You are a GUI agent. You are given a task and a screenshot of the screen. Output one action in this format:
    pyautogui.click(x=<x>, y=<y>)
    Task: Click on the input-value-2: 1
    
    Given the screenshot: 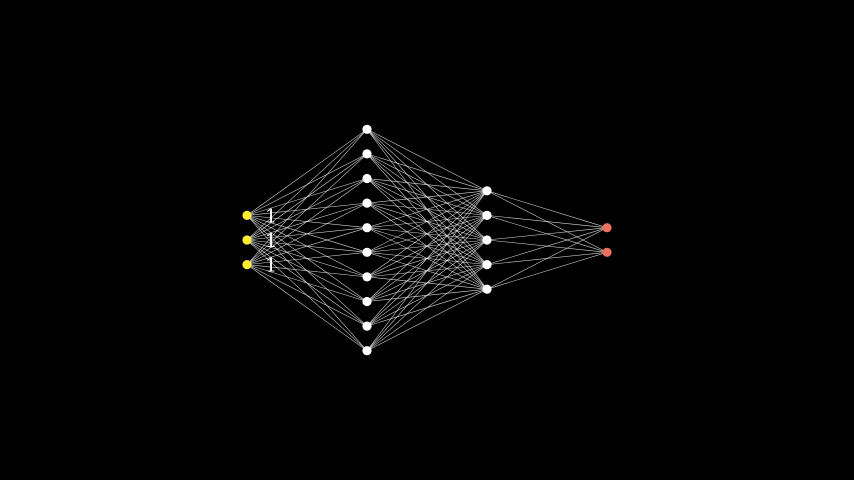 What is the action you would take?
    pyautogui.click(x=271, y=241)
    